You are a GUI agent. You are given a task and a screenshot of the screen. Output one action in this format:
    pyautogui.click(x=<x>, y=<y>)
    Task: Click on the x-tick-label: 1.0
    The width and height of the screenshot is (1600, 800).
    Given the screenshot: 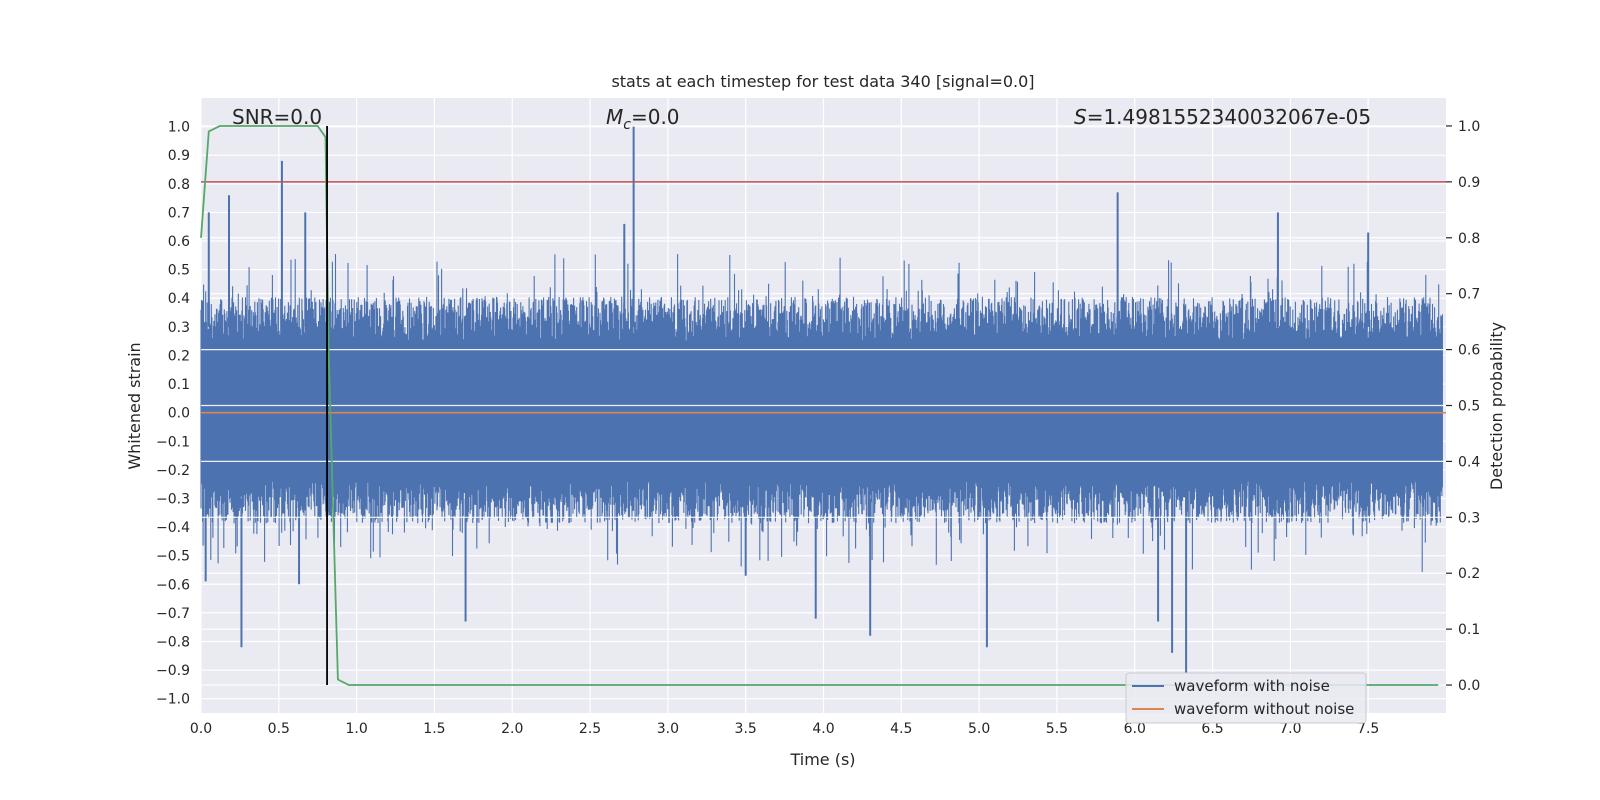 What is the action you would take?
    pyautogui.click(x=356, y=729)
    